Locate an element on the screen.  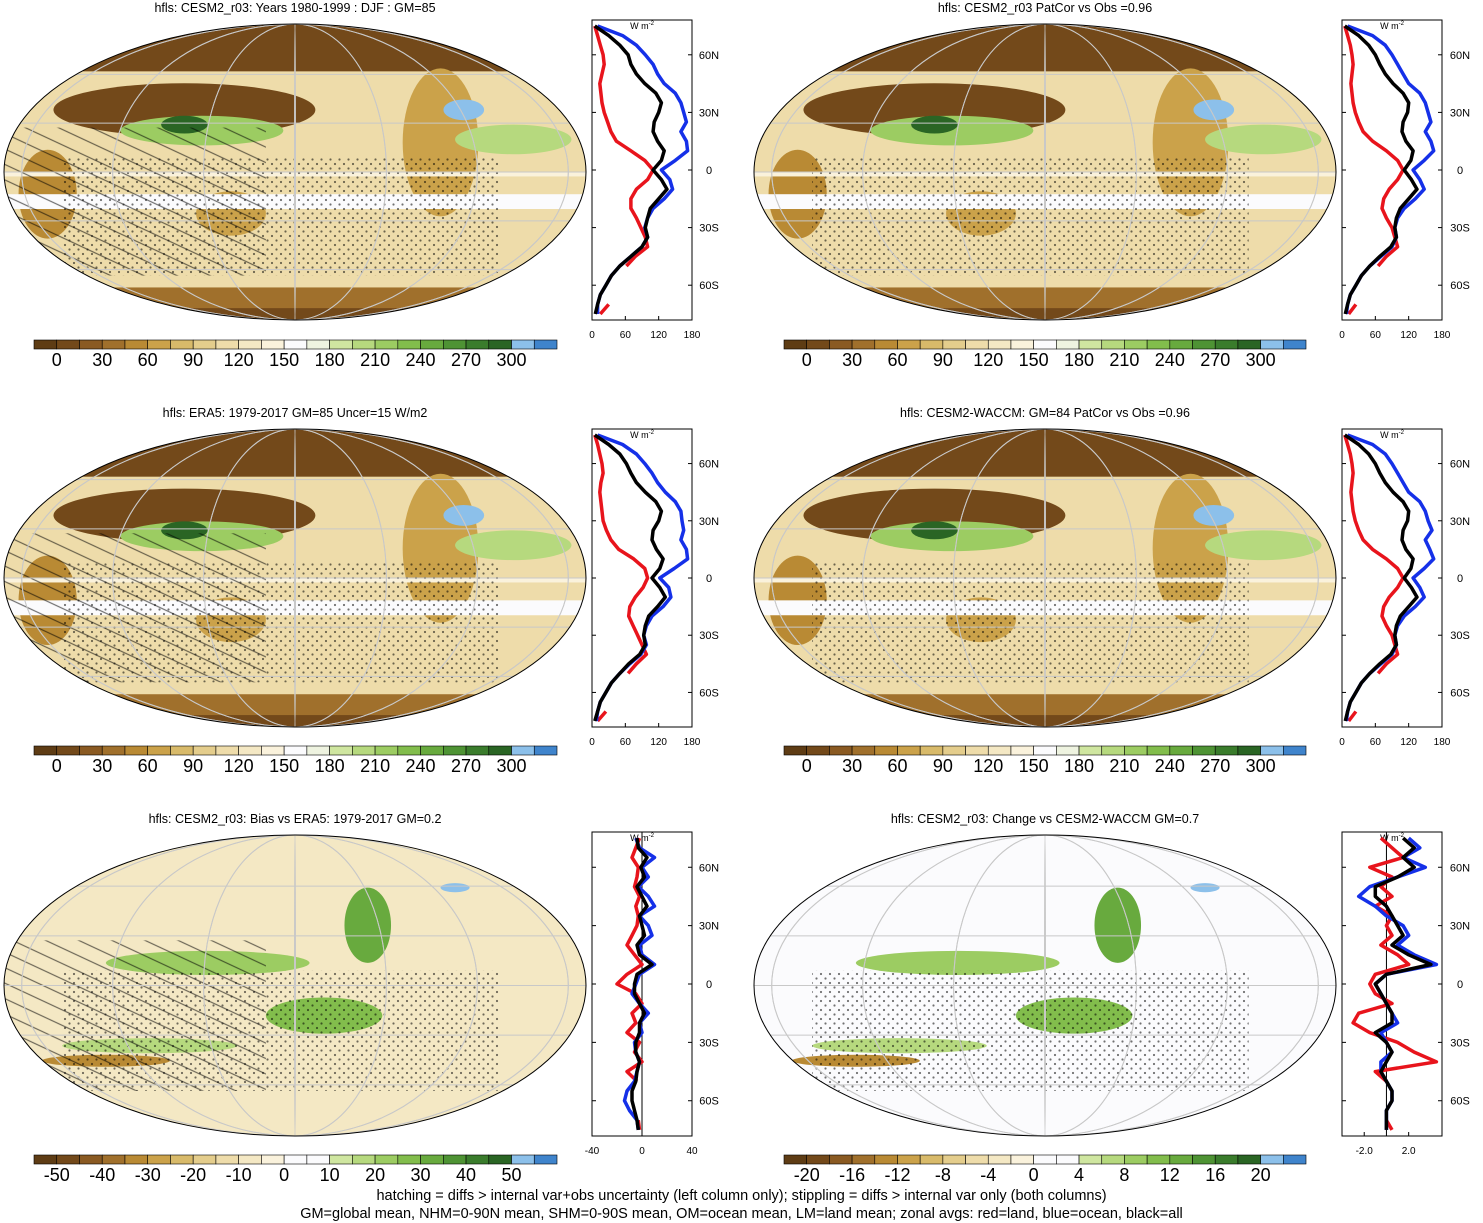
colorbar-tick-label: -20 is located at coordinates (807, 1175).